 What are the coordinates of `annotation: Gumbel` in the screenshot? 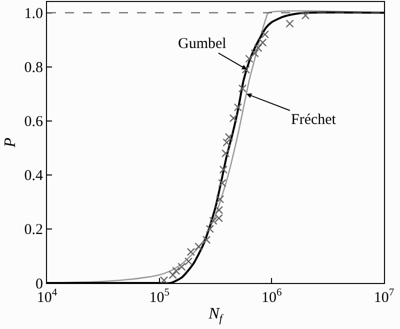 It's located at (202, 44).